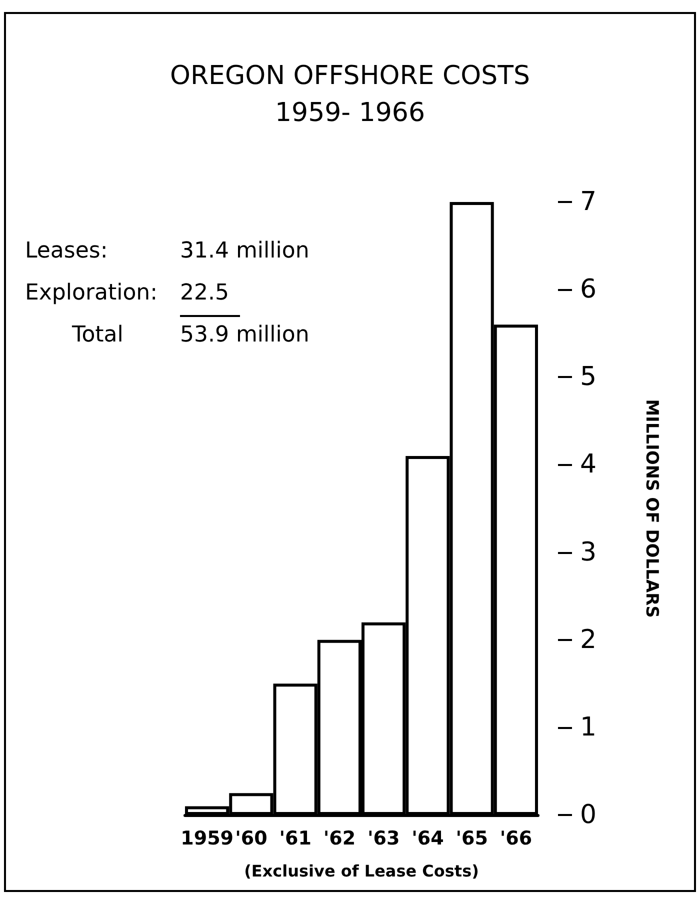 Image resolution: width=700 pixels, height=897 pixels. I want to click on text: Leases:, so click(66, 251).